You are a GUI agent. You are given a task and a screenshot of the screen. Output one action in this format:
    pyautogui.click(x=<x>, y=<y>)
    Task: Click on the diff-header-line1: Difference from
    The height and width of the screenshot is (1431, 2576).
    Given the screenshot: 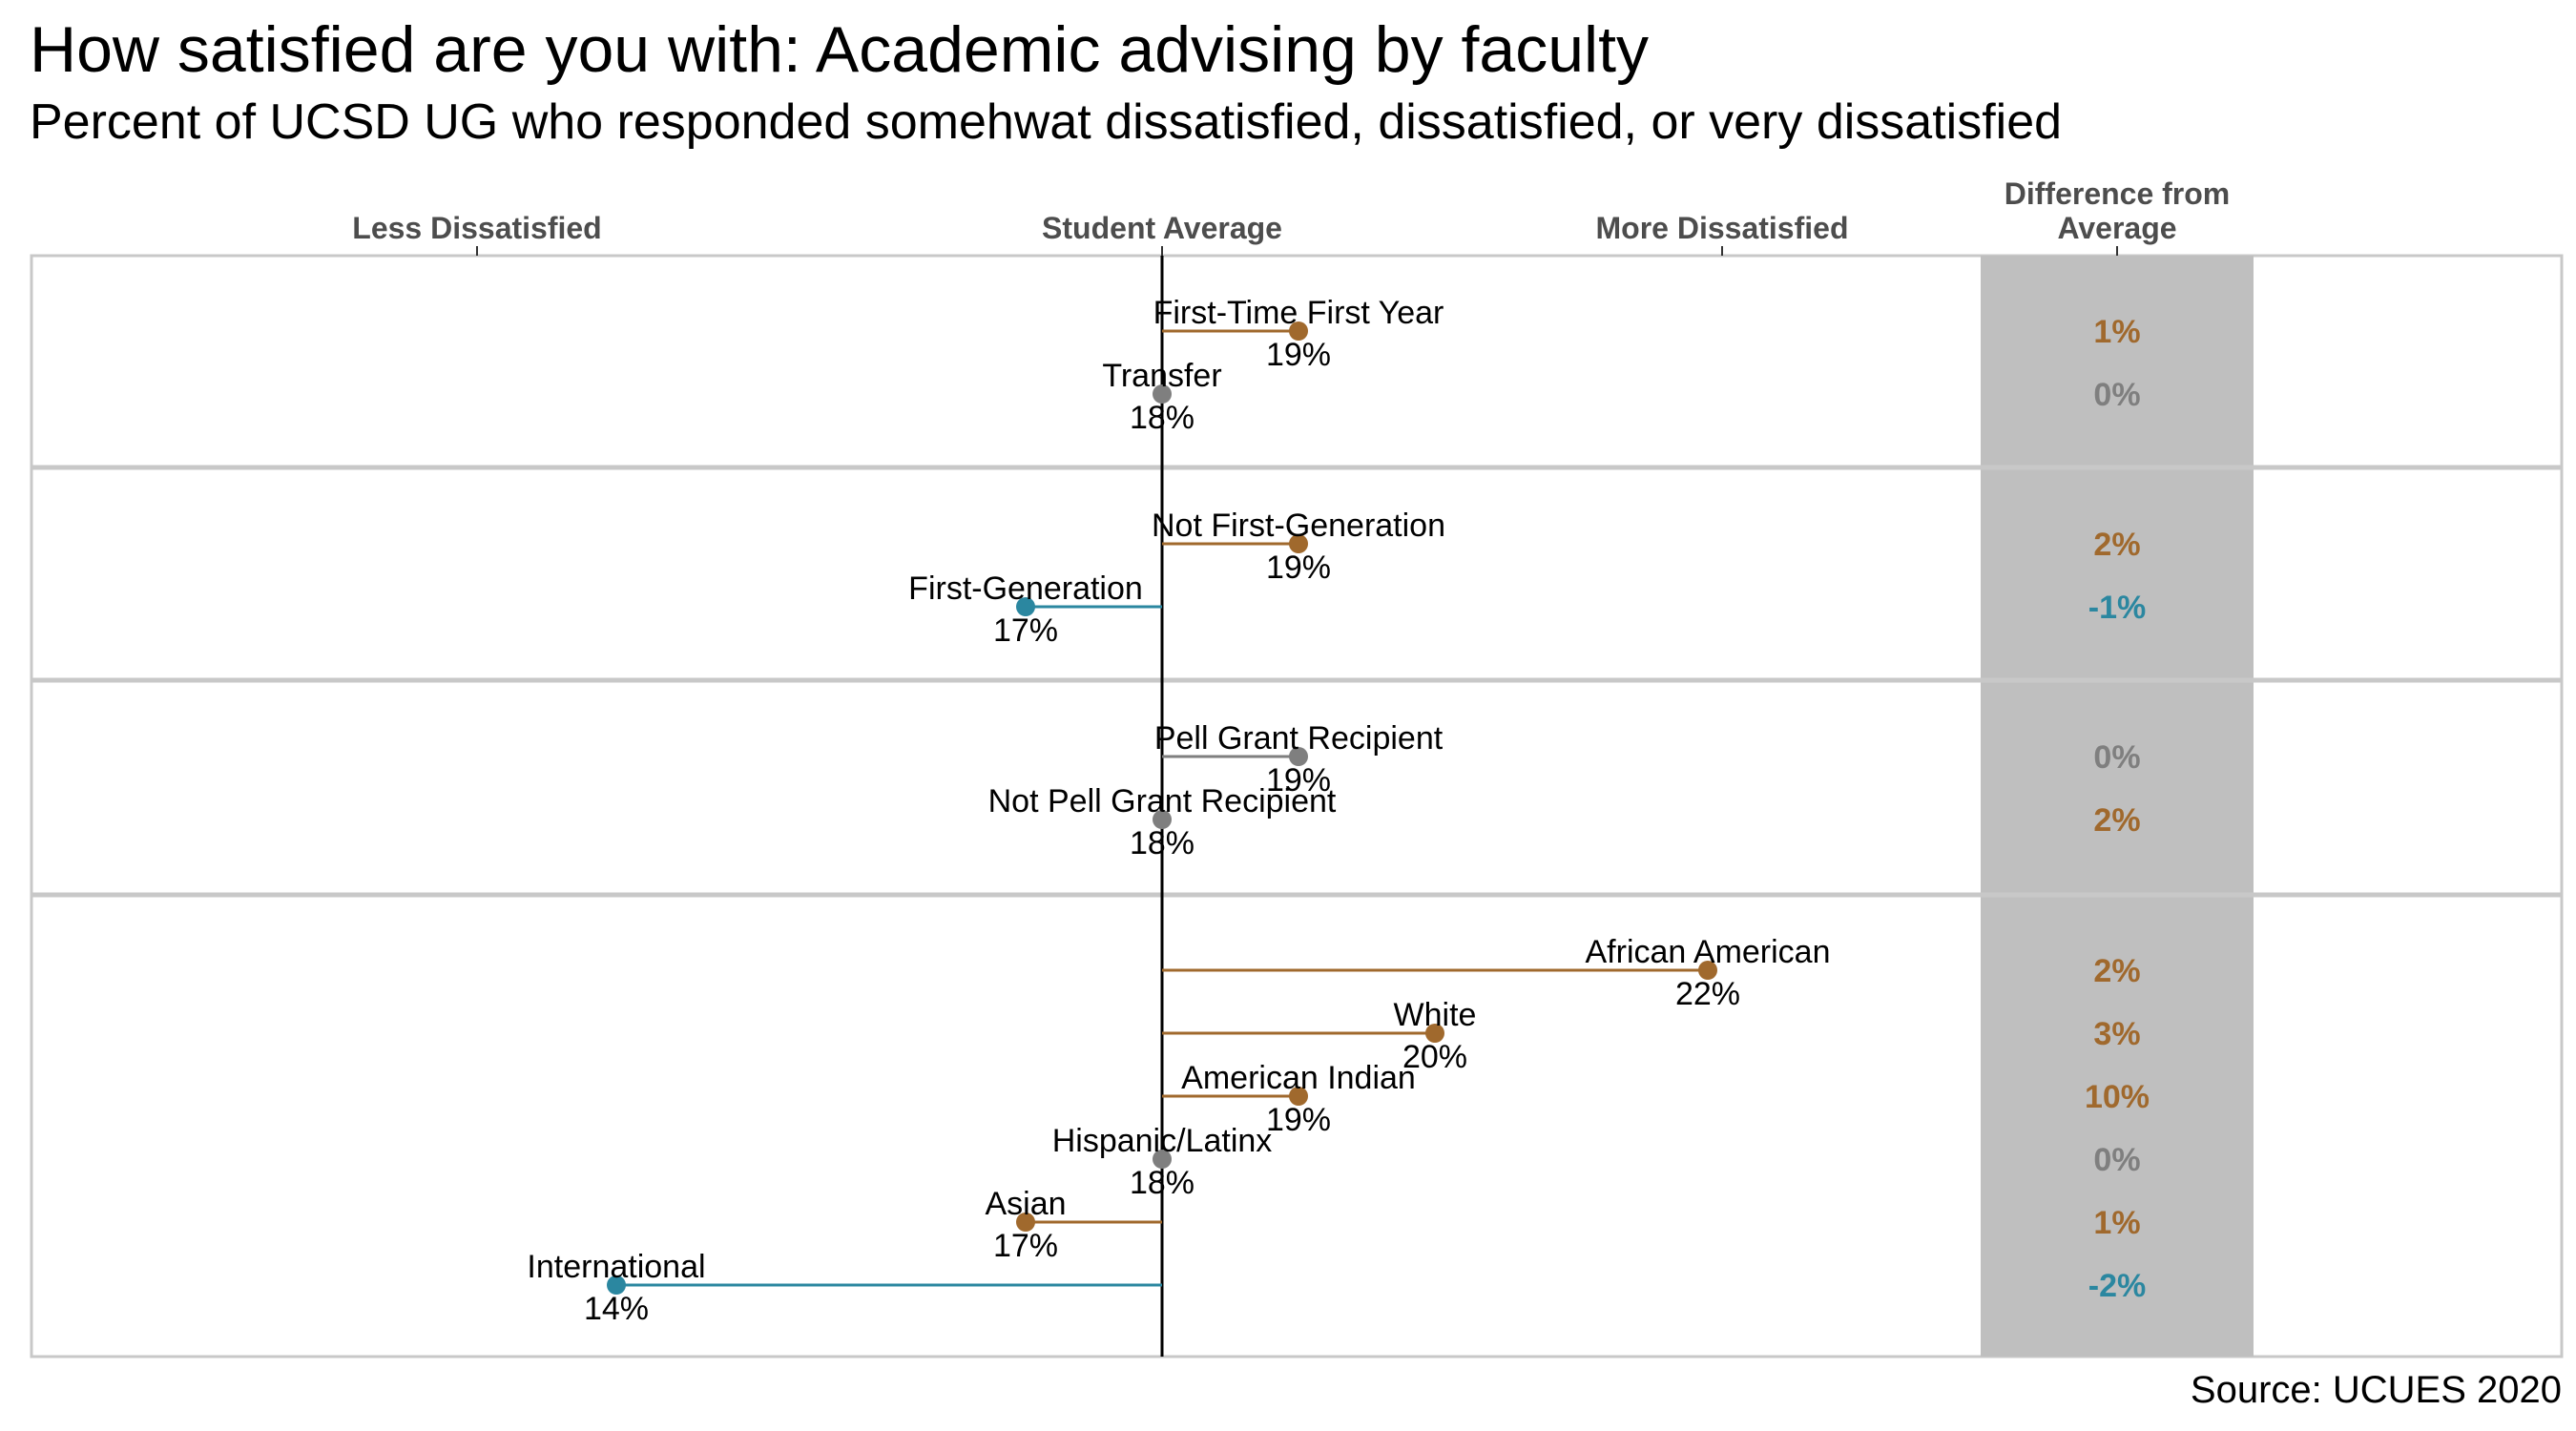 What is the action you would take?
    pyautogui.click(x=2118, y=193)
    